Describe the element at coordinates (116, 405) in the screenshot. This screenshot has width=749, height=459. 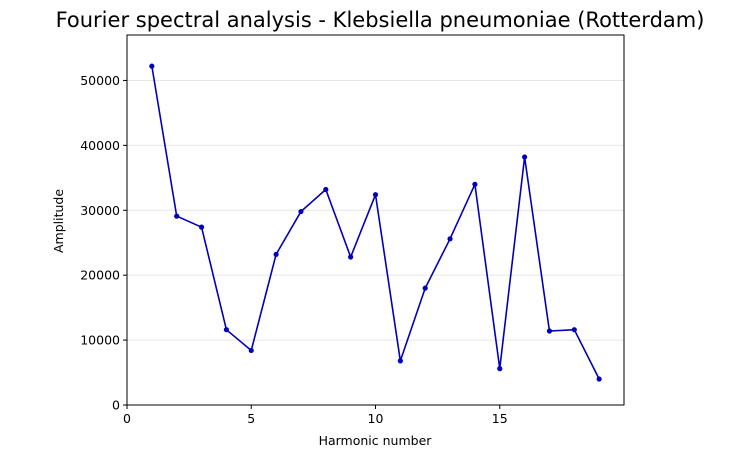
I see `y-tick-label: 0` at that location.